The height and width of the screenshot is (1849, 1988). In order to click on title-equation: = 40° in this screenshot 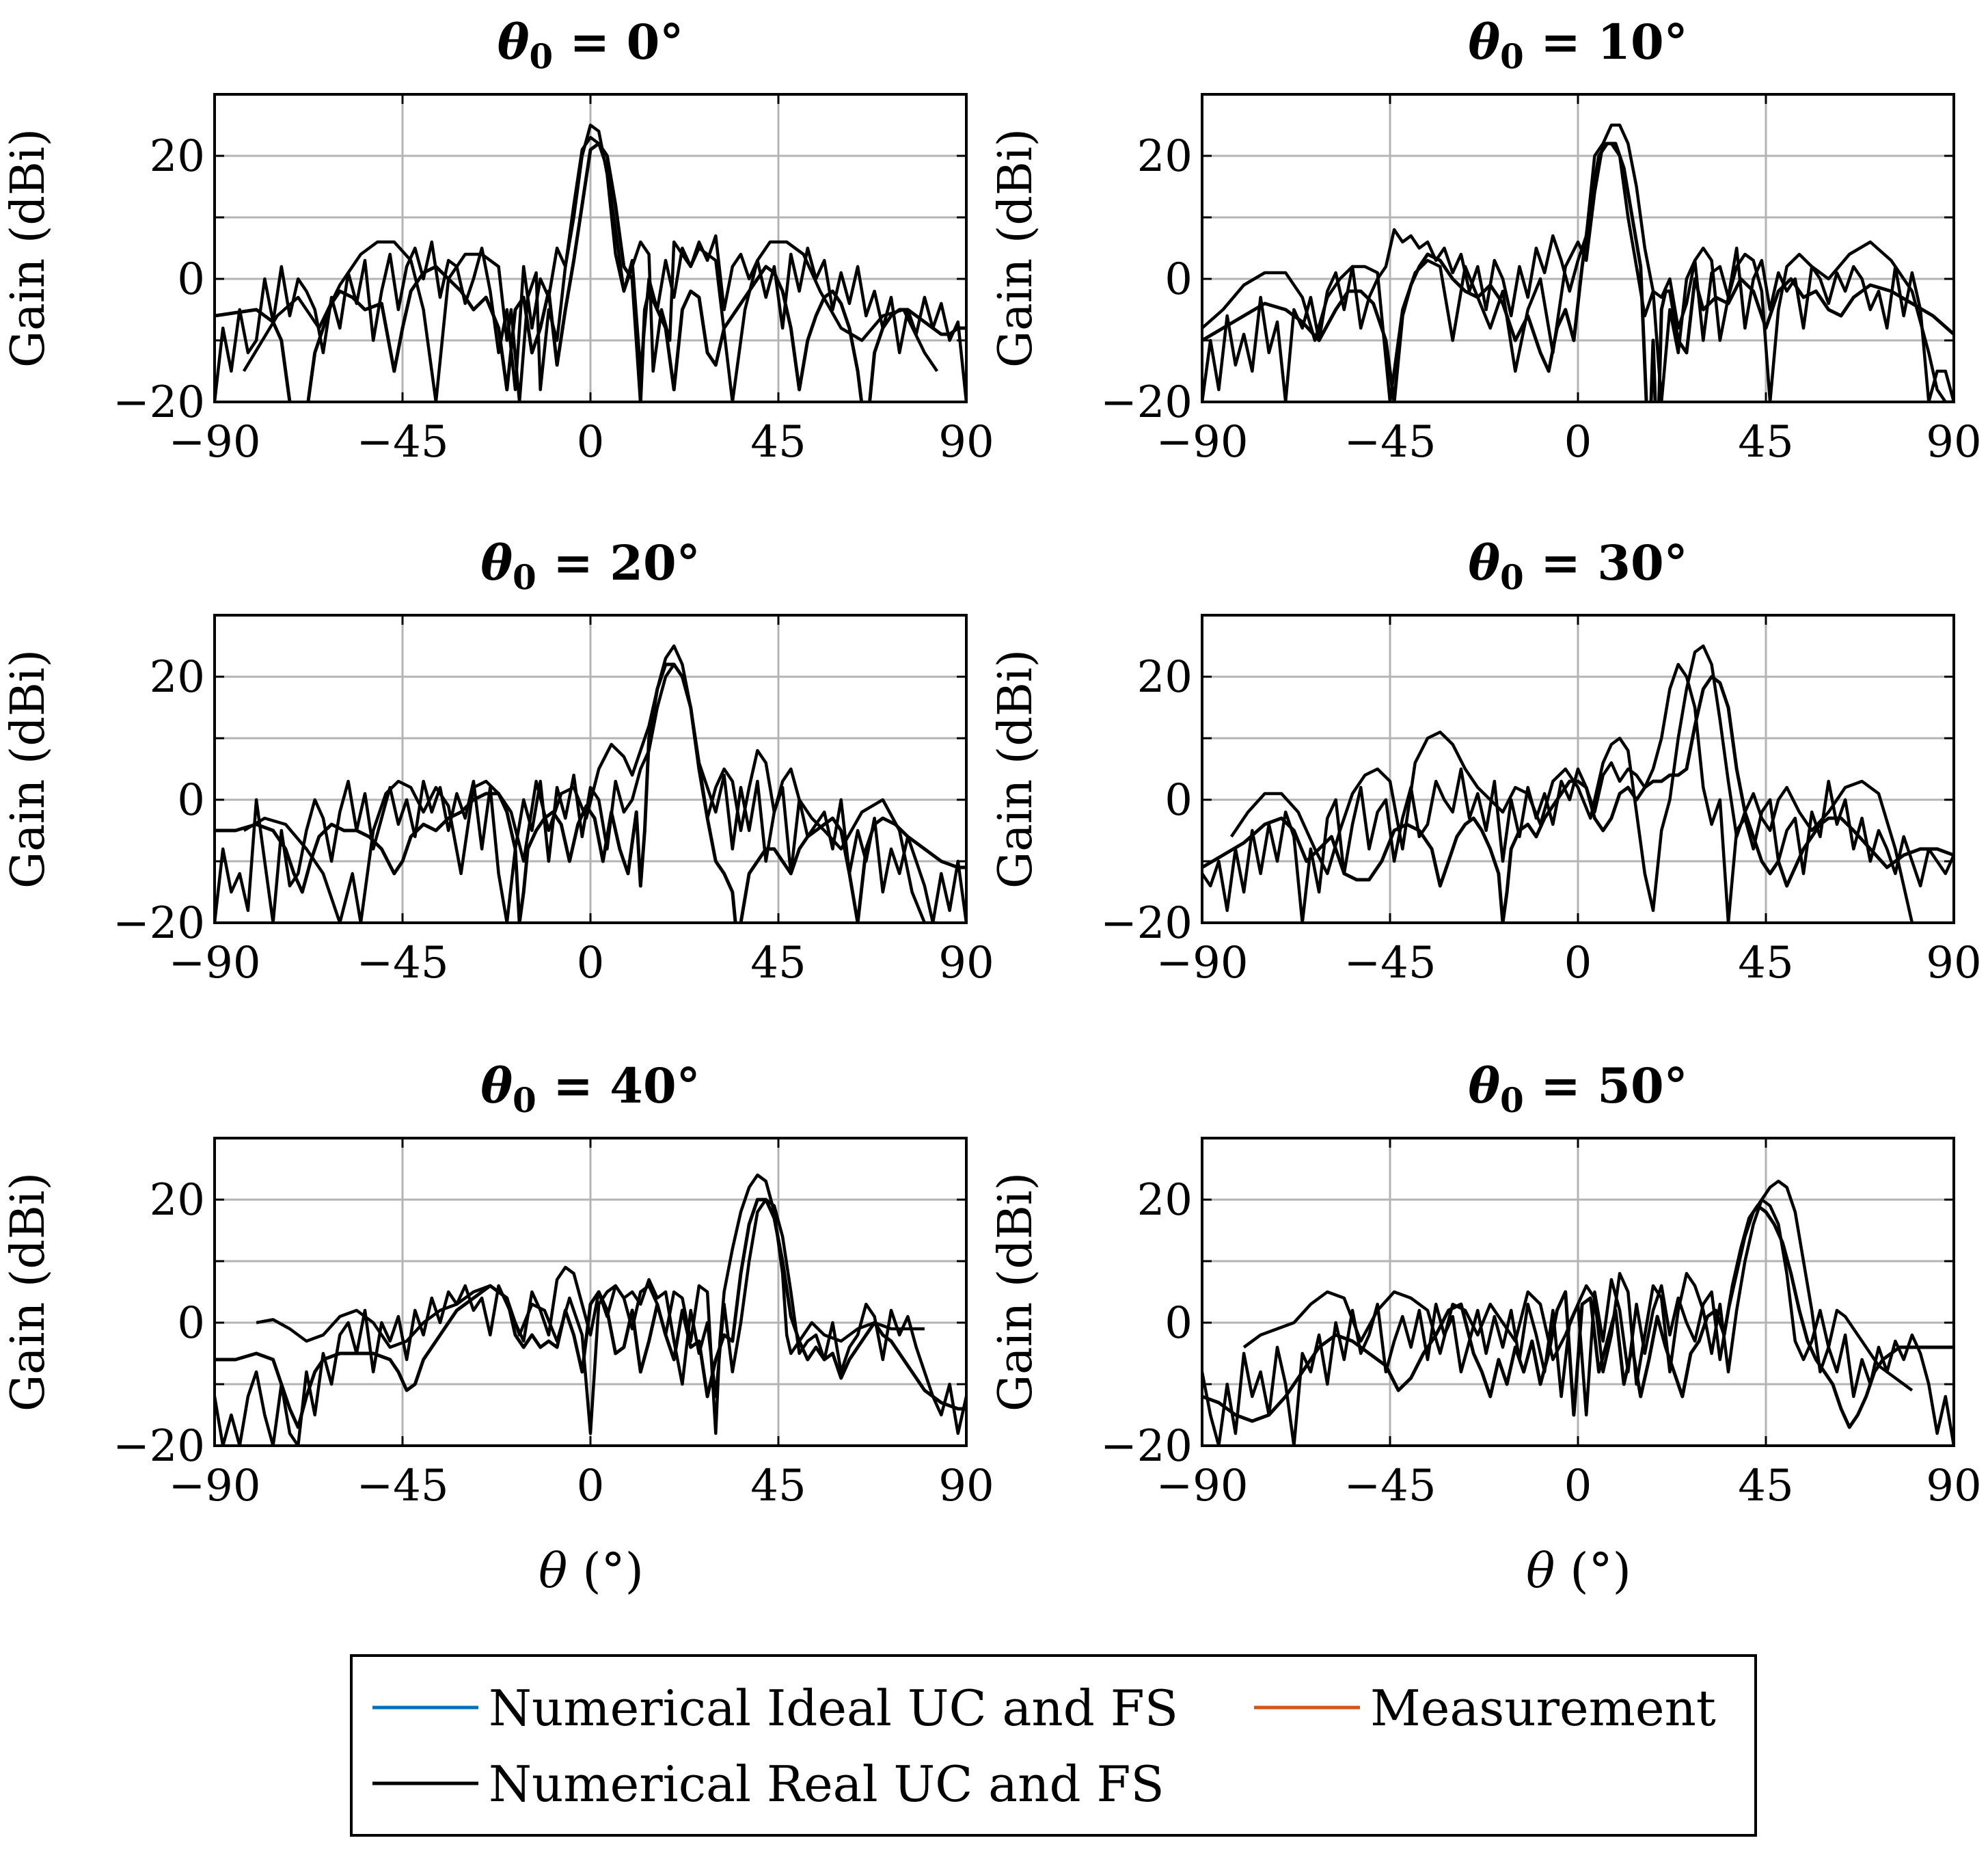, I will do `click(618, 1085)`.